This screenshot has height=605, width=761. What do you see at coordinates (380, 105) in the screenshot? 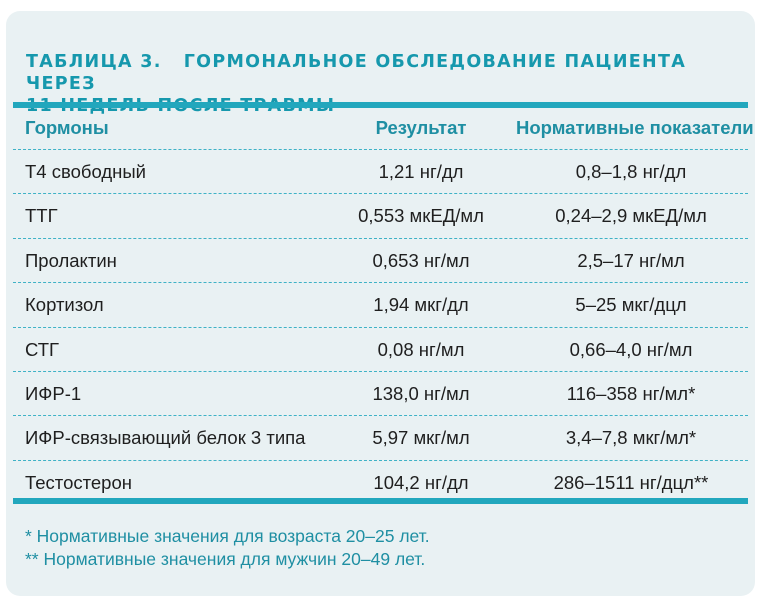
I see `table-top-rule` at bounding box center [380, 105].